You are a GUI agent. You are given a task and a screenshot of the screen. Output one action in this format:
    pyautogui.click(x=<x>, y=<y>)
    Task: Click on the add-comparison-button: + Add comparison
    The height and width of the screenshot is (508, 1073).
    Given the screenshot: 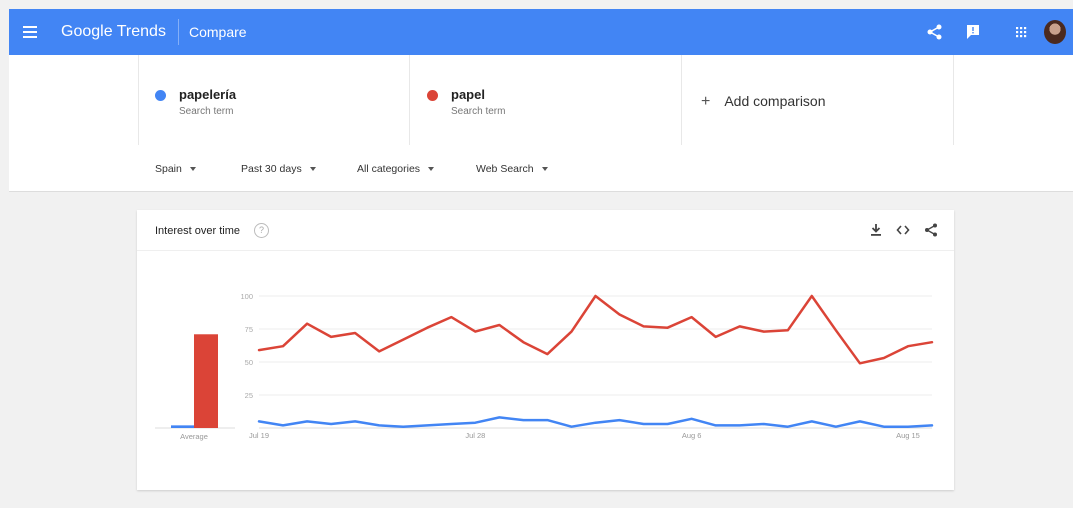 What is the action you would take?
    pyautogui.click(x=763, y=102)
    